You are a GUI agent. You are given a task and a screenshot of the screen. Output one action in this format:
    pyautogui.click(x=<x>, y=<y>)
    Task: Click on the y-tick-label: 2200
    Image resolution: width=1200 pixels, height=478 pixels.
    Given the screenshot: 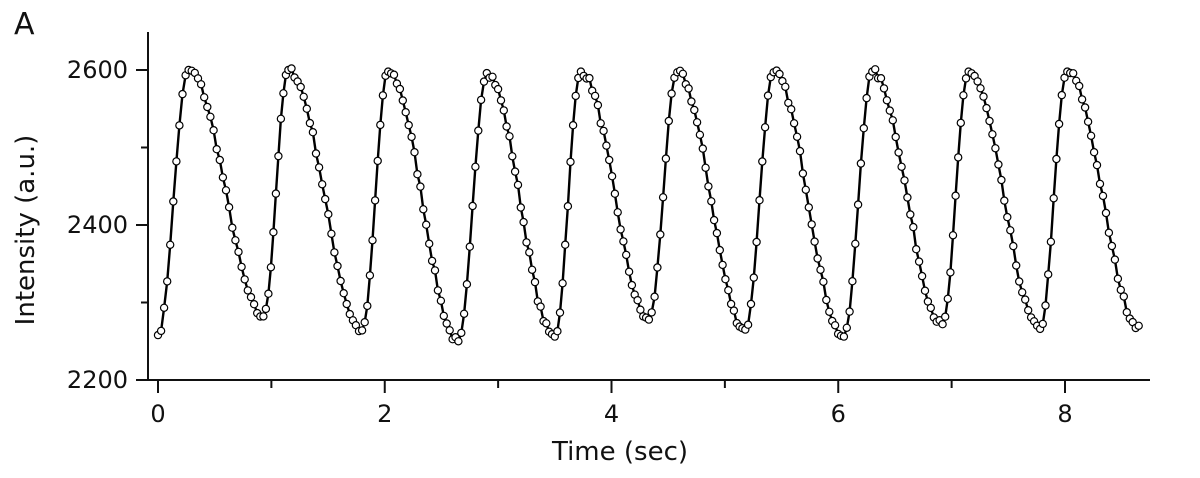 What is the action you would take?
    pyautogui.click(x=97, y=380)
    